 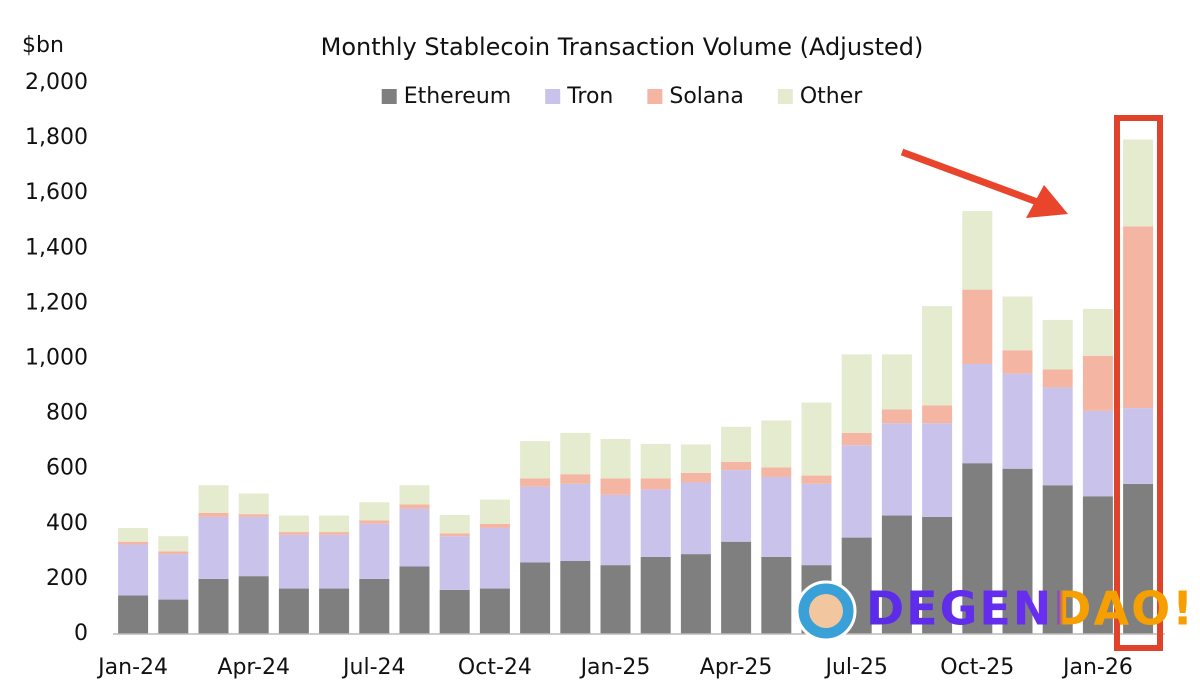 What do you see at coordinates (622, 96) in the screenshot?
I see `legend: Ethereum Tron Solana Other` at bounding box center [622, 96].